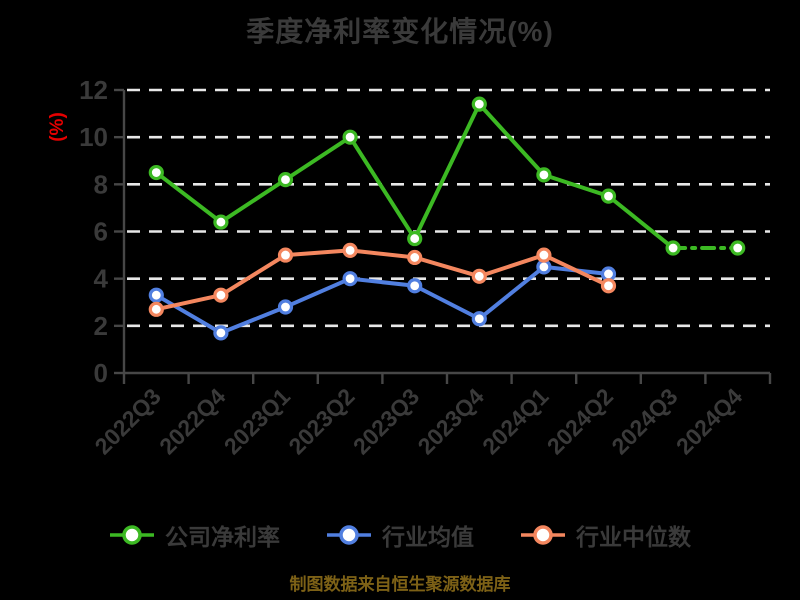  Describe the element at coordinates (222, 537) in the screenshot. I see `legend-label: 公司净利率` at that location.